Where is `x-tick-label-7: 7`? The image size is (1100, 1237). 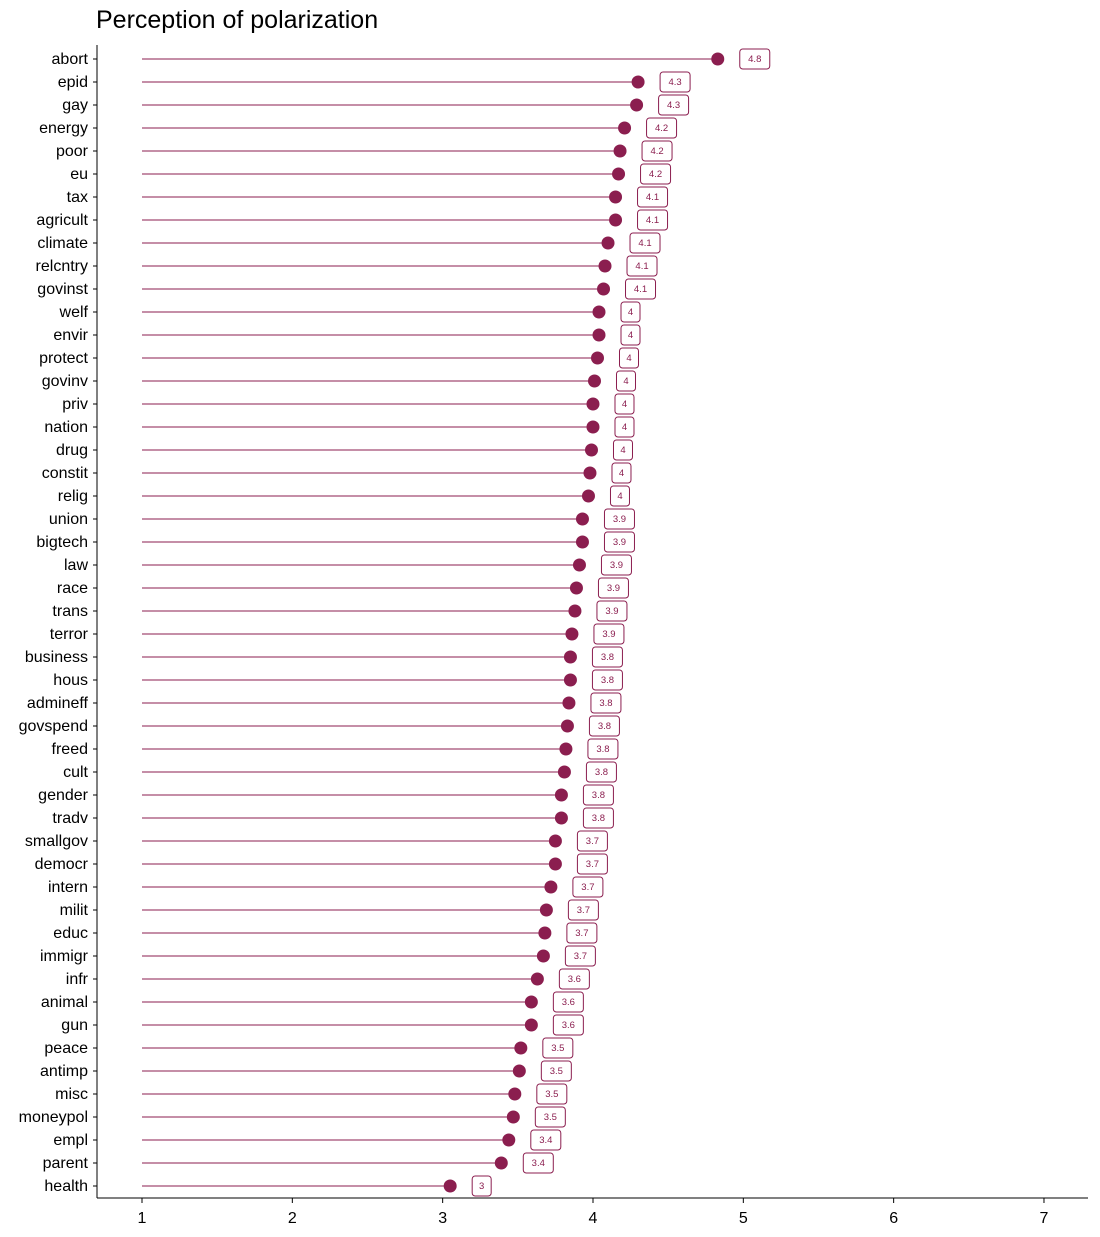
x-tick-label-7: 7 is located at coordinates (1044, 1218).